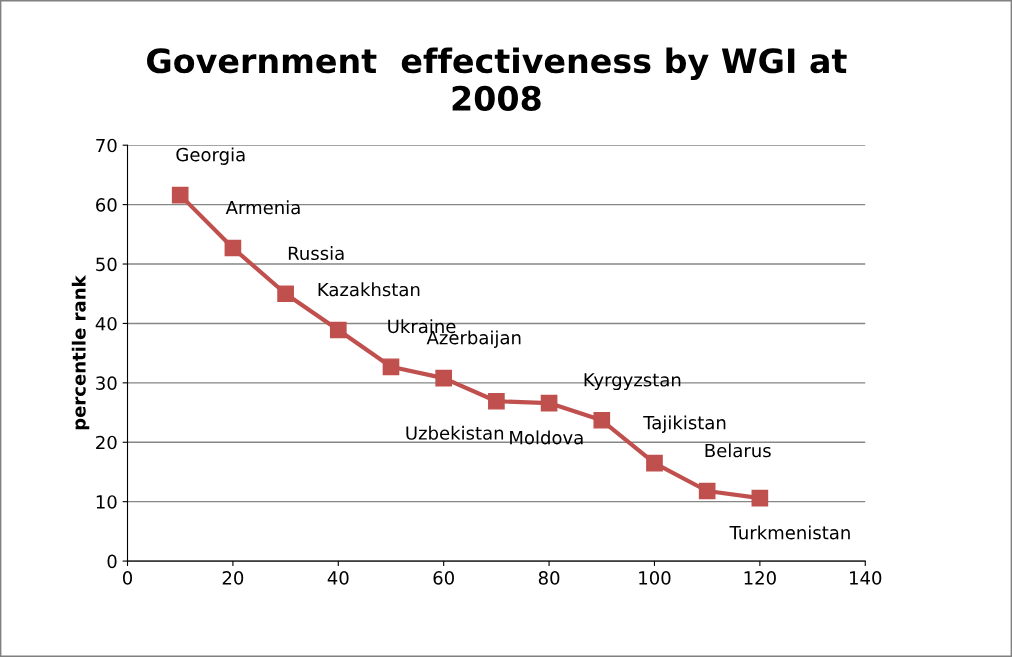  What do you see at coordinates (443, 578) in the screenshot?
I see `x-tick-label: 60` at bounding box center [443, 578].